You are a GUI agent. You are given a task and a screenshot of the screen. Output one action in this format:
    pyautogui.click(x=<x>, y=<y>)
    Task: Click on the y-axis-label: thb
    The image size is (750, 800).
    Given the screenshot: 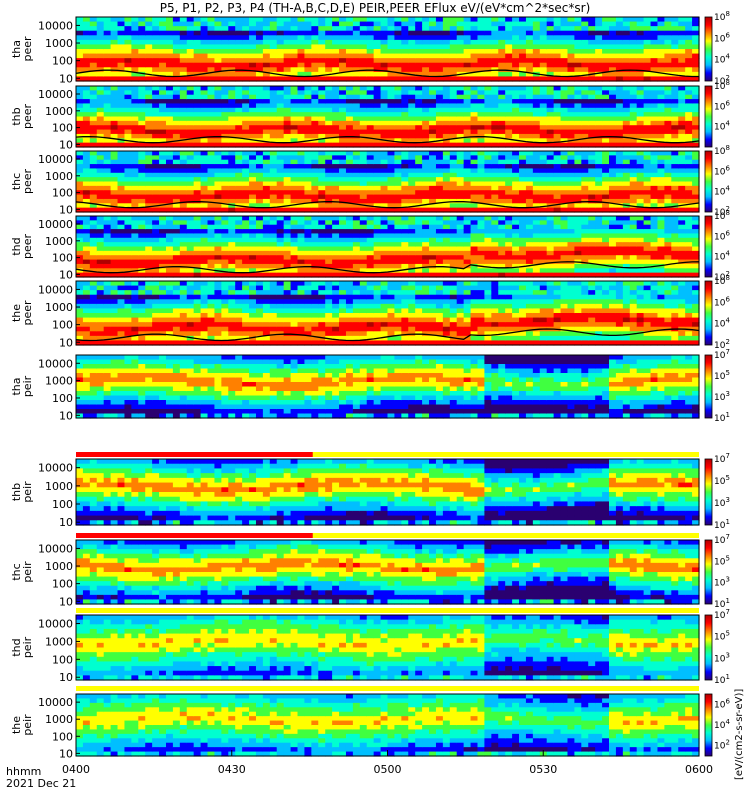 What is the action you would take?
    pyautogui.click(x=16, y=492)
    